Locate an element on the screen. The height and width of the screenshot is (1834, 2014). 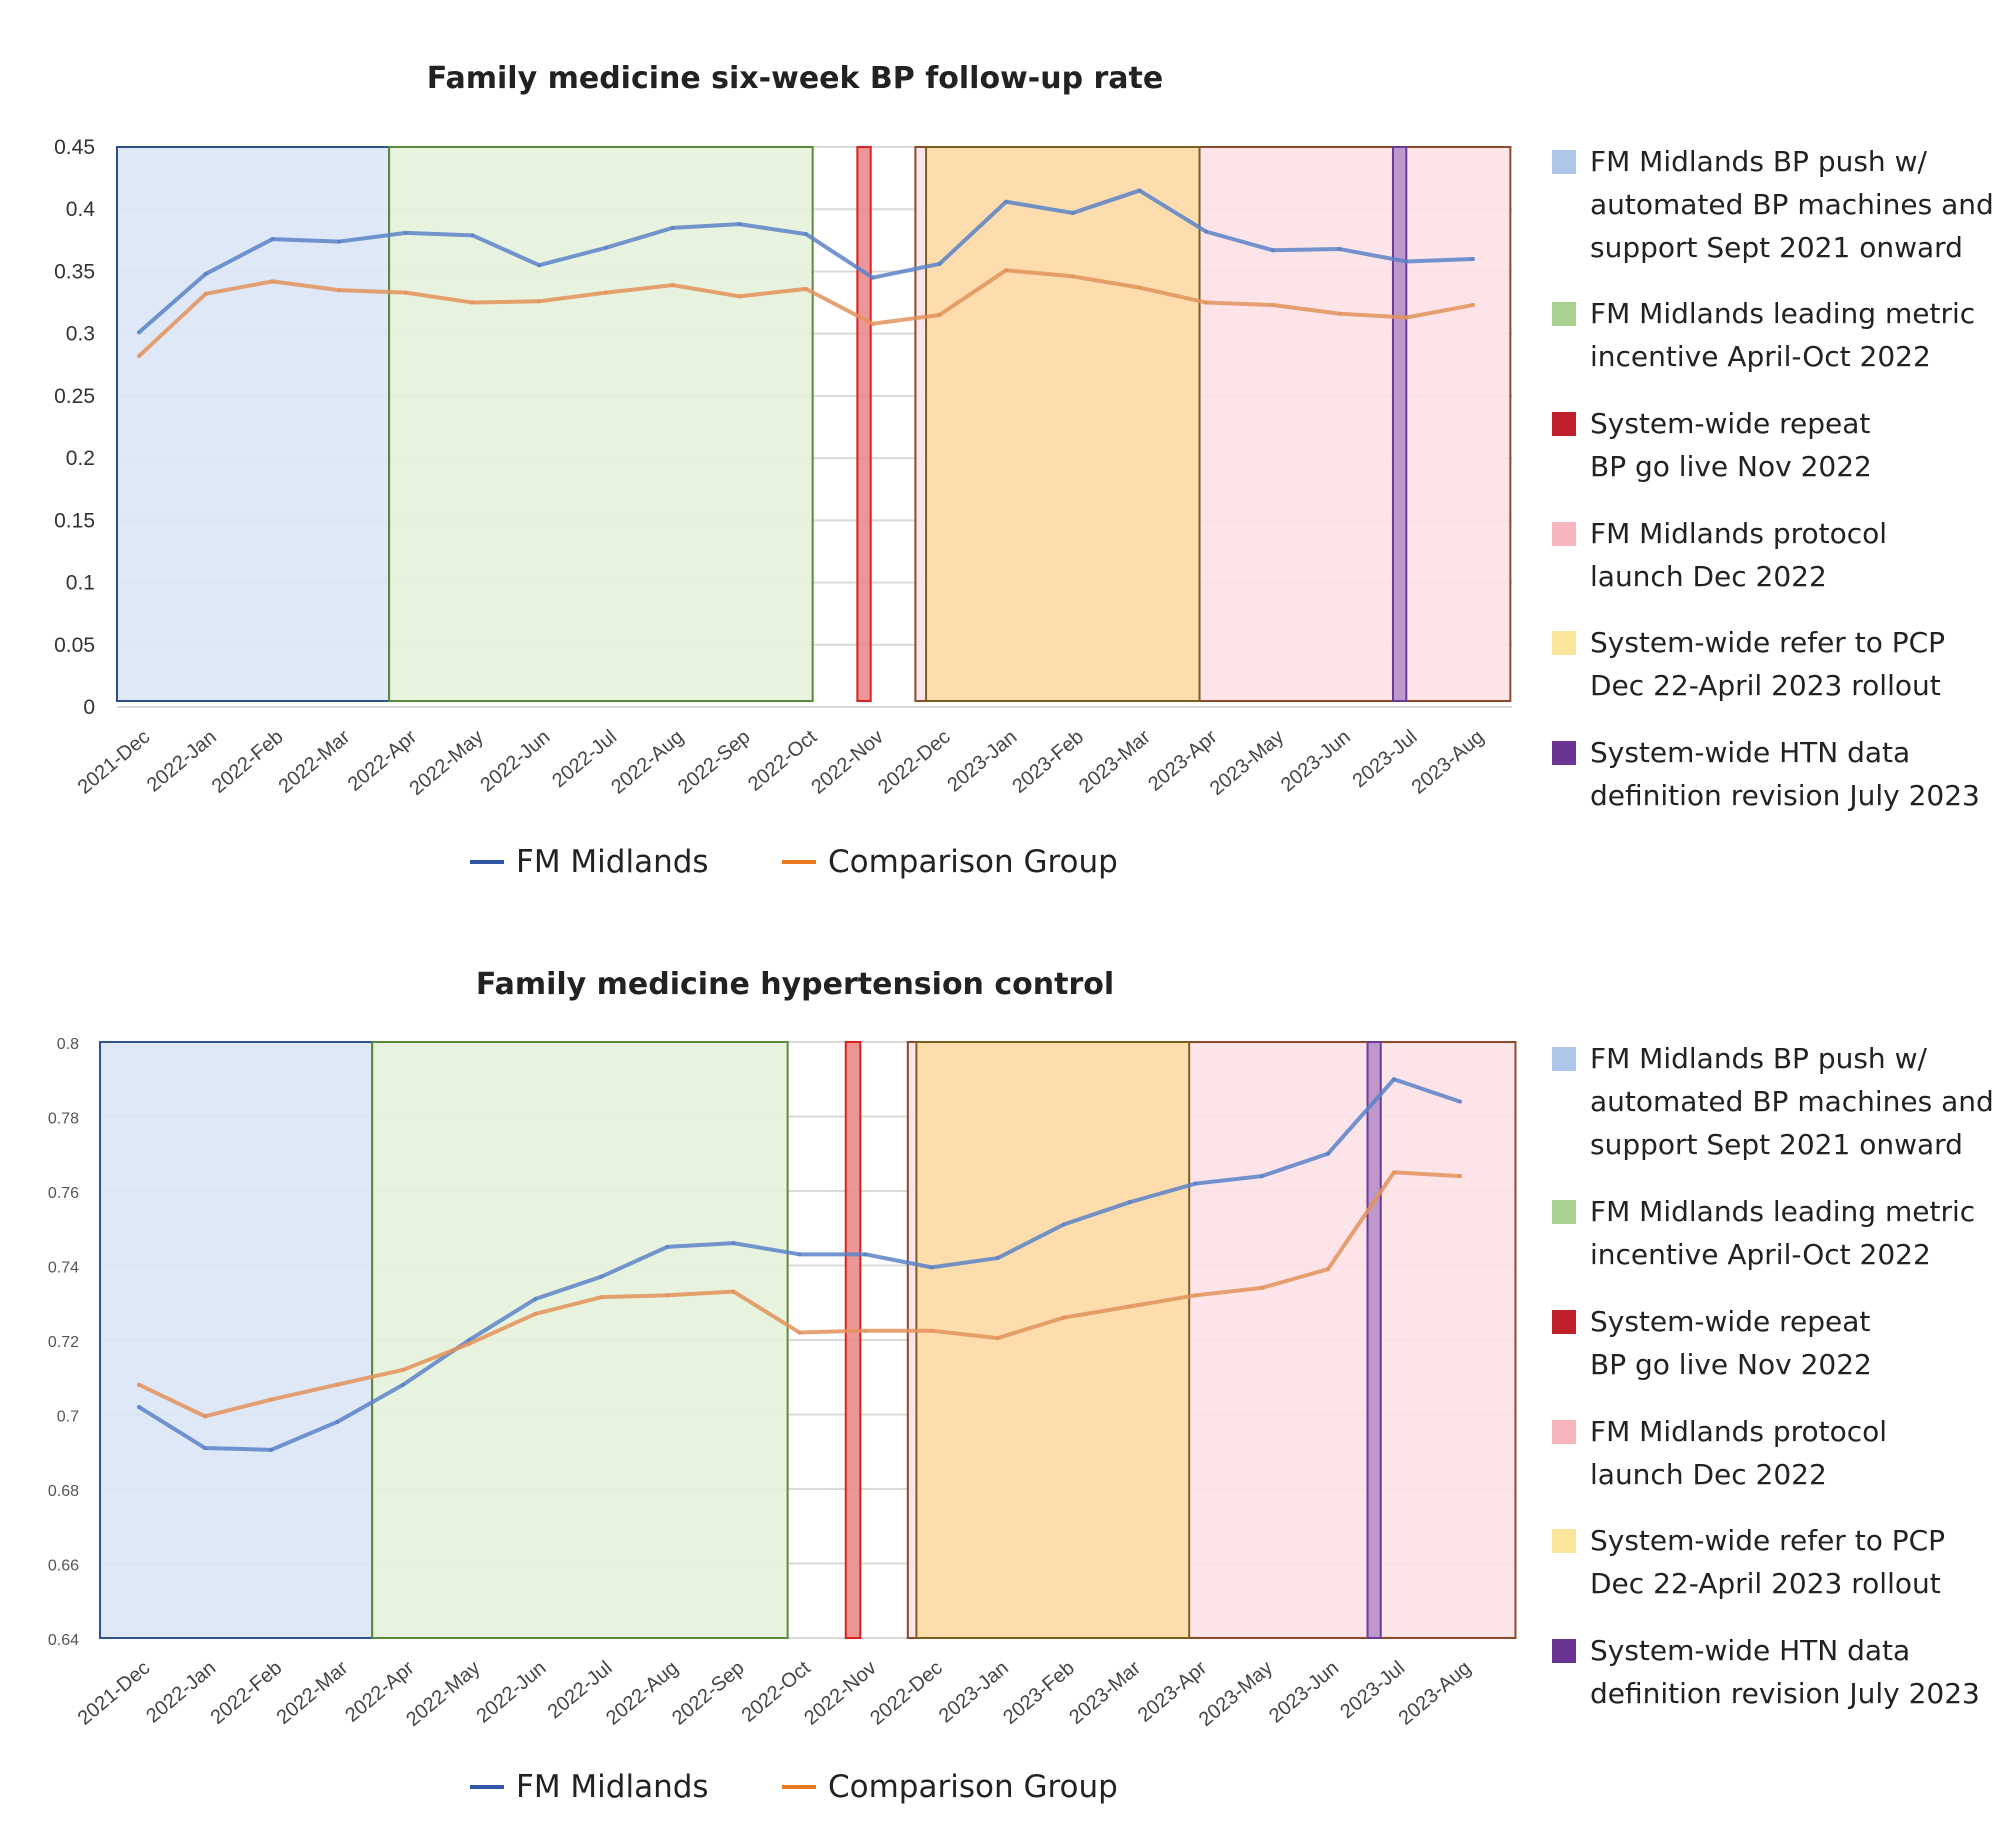
band-refer-pcp is located at coordinates (1063, 424).